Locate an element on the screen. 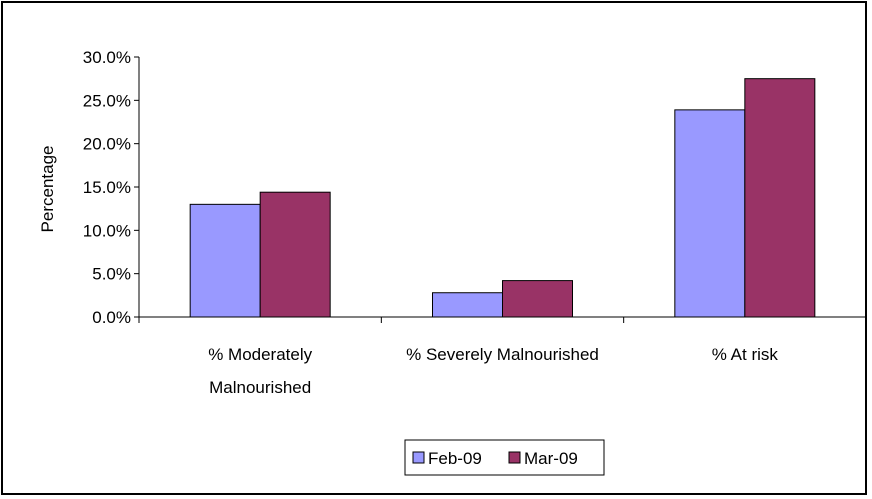 This screenshot has height=499, width=872. y-tick-label: 5.0% is located at coordinates (111, 274).